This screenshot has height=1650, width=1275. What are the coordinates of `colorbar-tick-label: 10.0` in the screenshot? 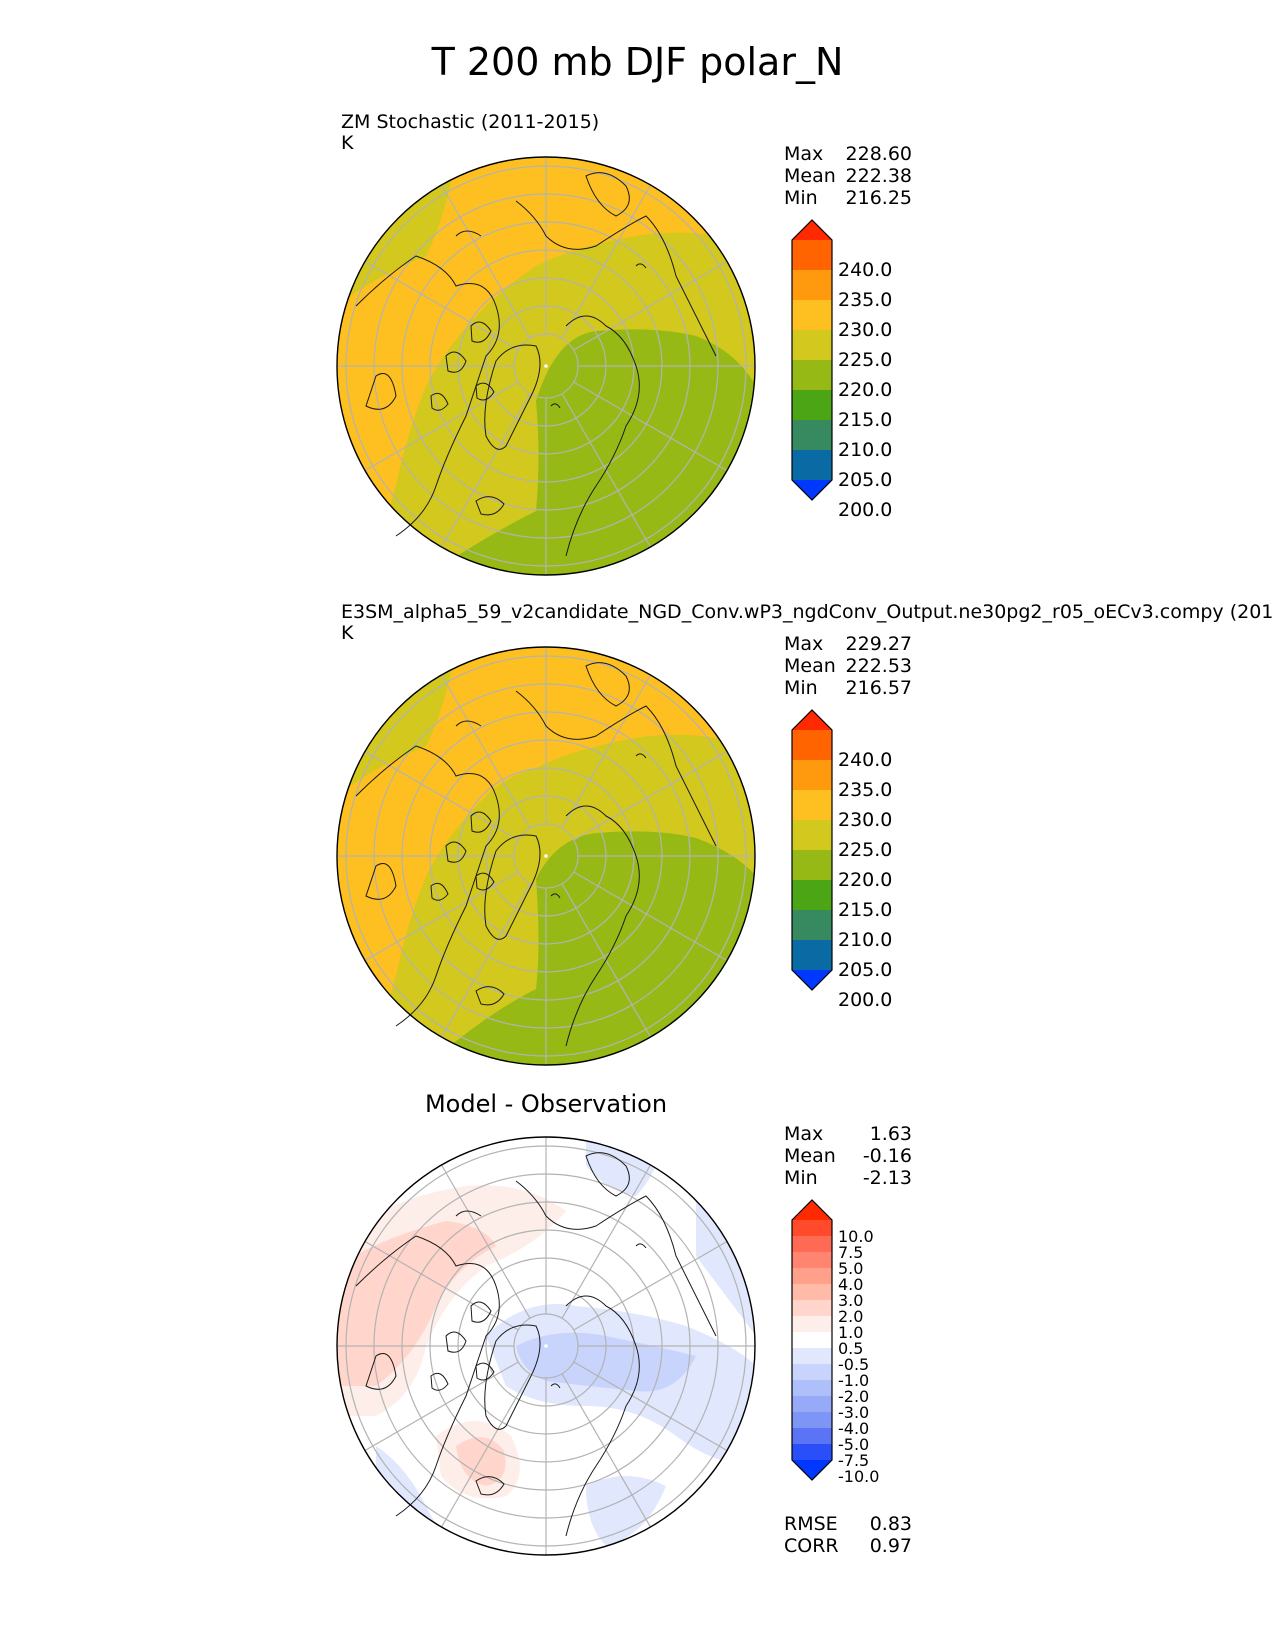 It's located at (856, 1236).